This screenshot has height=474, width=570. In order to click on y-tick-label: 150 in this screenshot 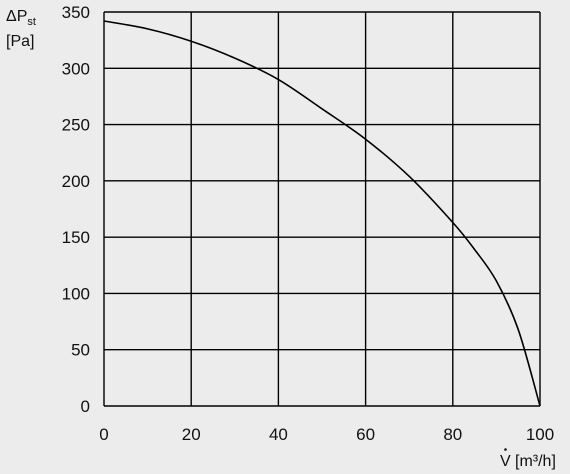, I will do `click(76, 237)`.